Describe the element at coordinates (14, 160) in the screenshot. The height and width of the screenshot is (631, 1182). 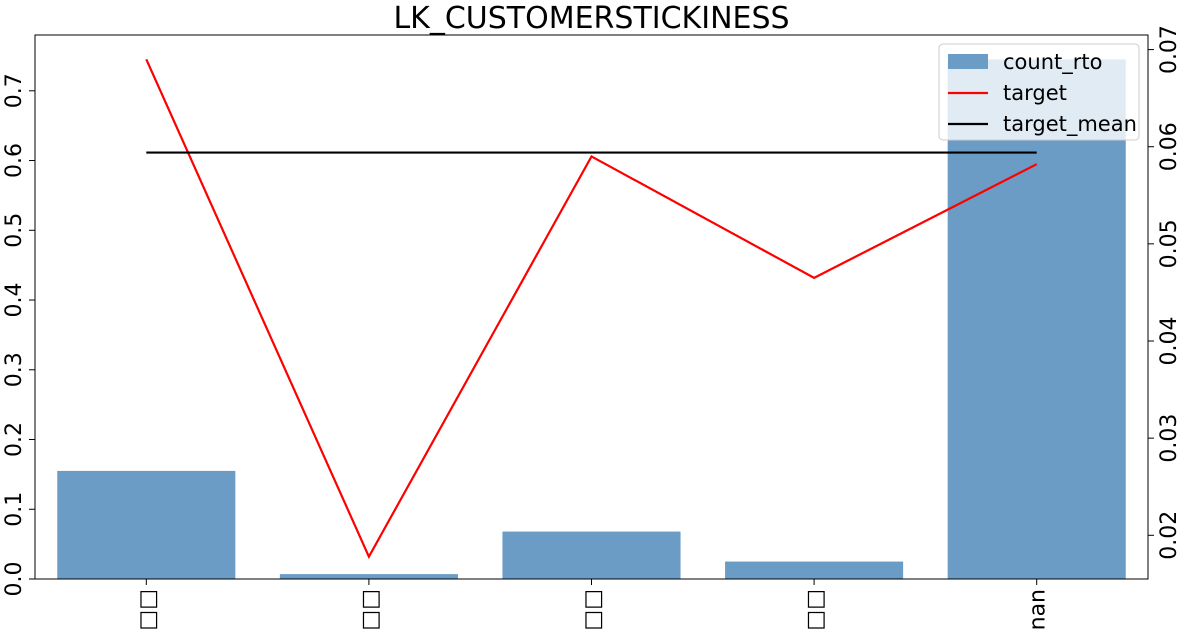
I see `y-left-tick-label-6: 0.6` at that location.